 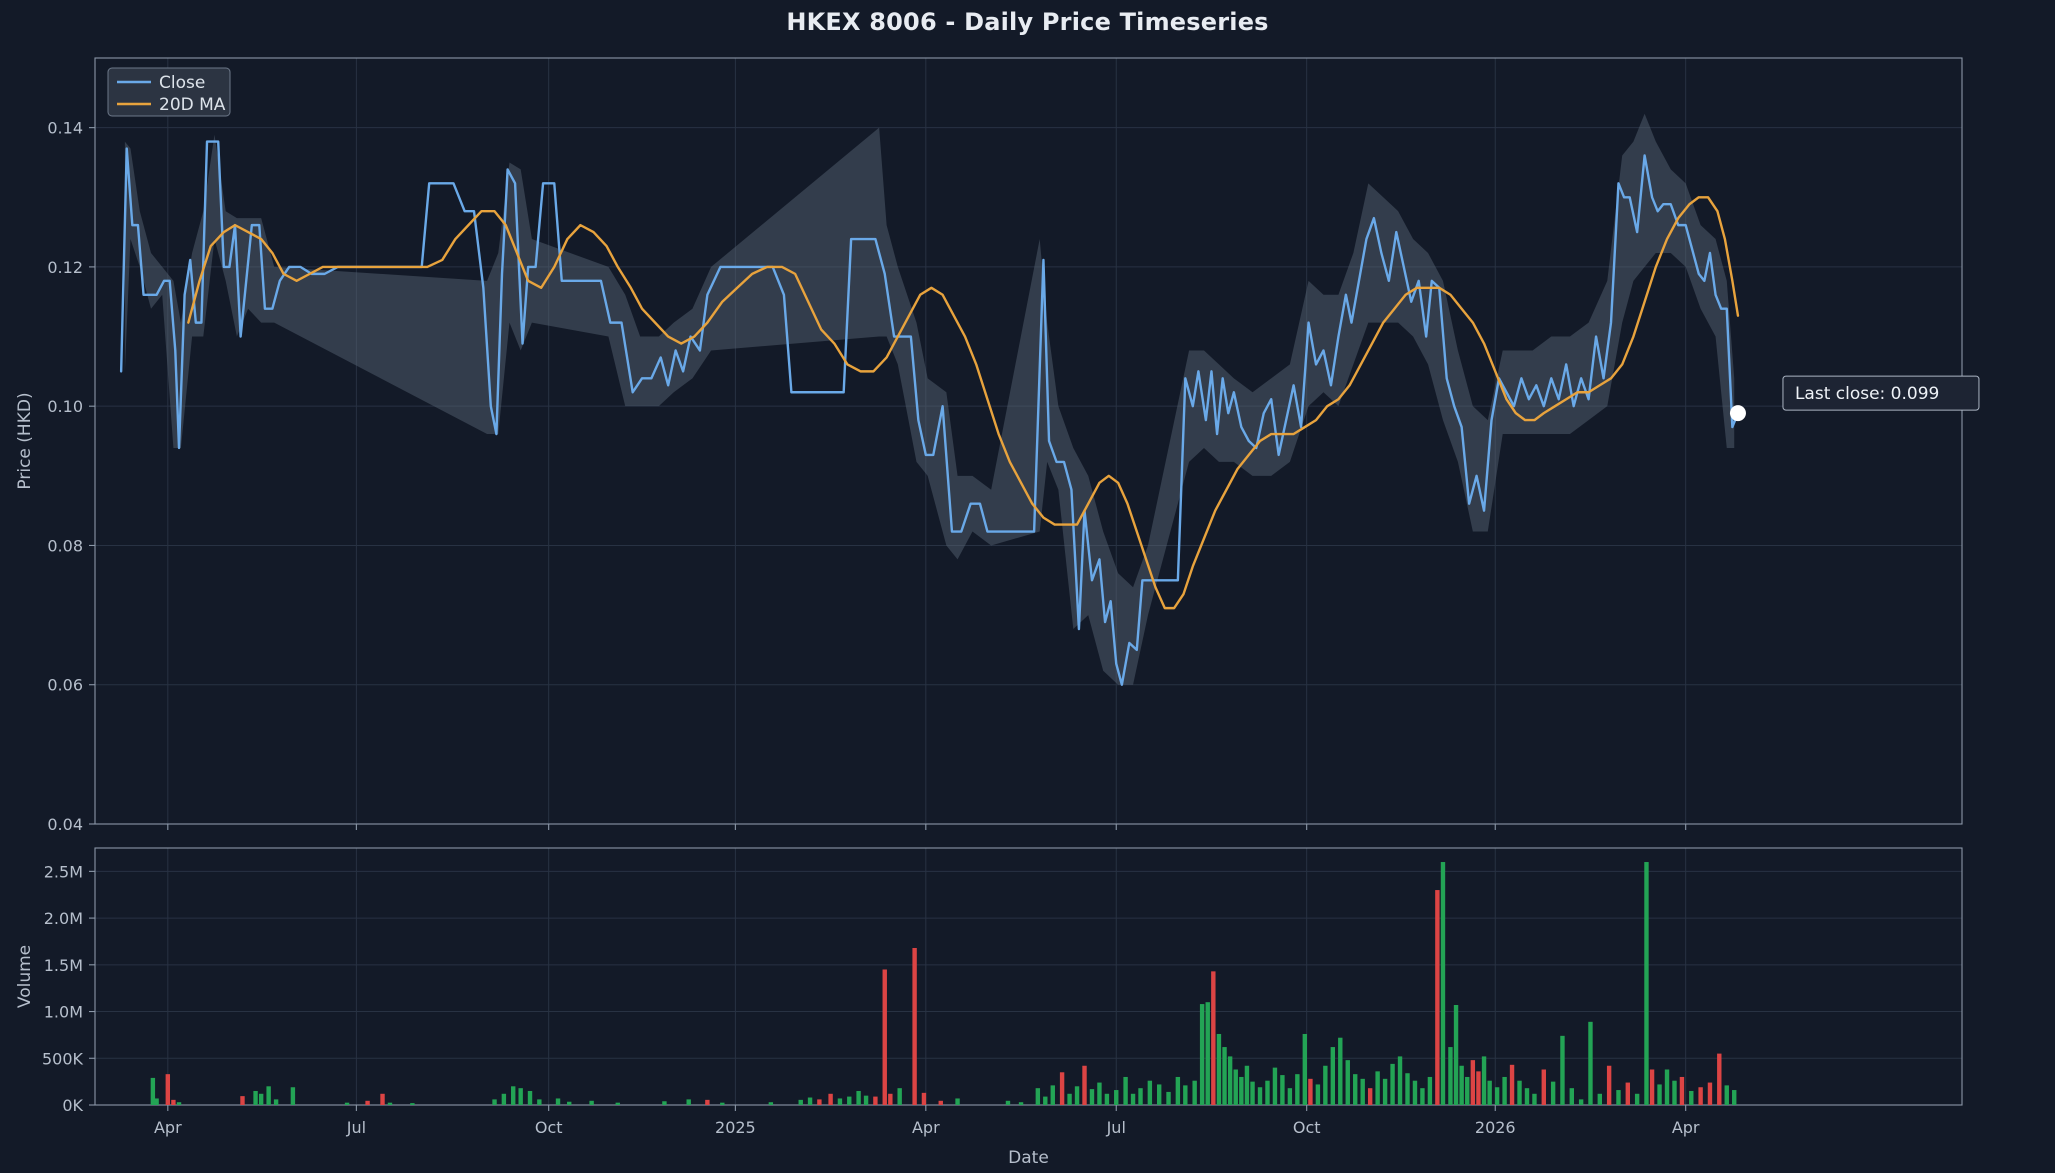 What do you see at coordinates (192, 105) in the screenshot?
I see `legend-label-20d-ma: 20D MA` at bounding box center [192, 105].